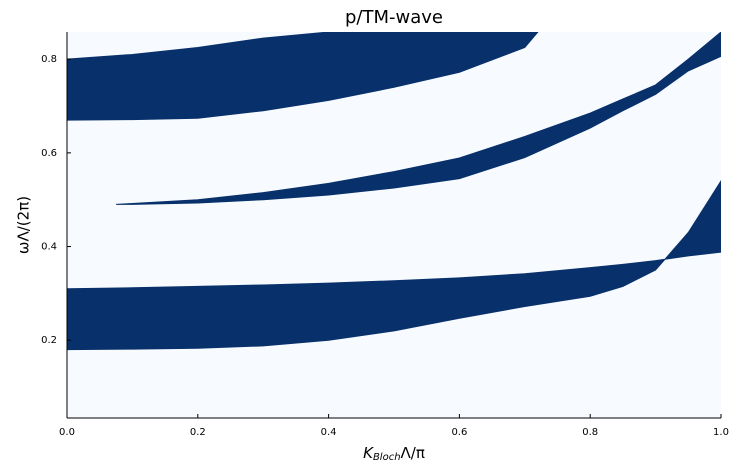 The width and height of the screenshot is (737, 475). Describe the element at coordinates (49, 340) in the screenshot. I see `y-tick-label: 0.2` at that location.